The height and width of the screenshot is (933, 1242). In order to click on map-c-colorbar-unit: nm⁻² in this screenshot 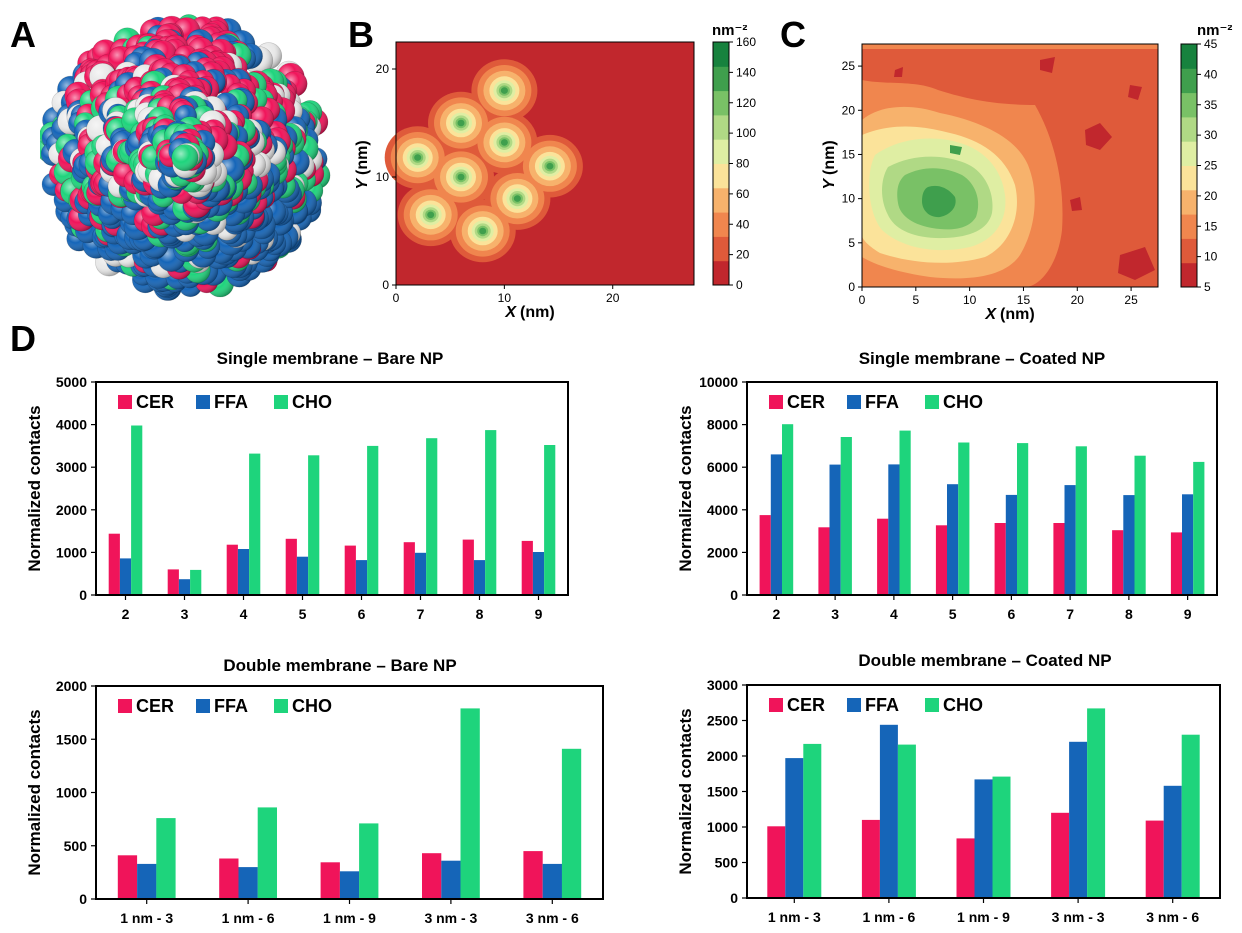, I will do `click(1214, 32)`.